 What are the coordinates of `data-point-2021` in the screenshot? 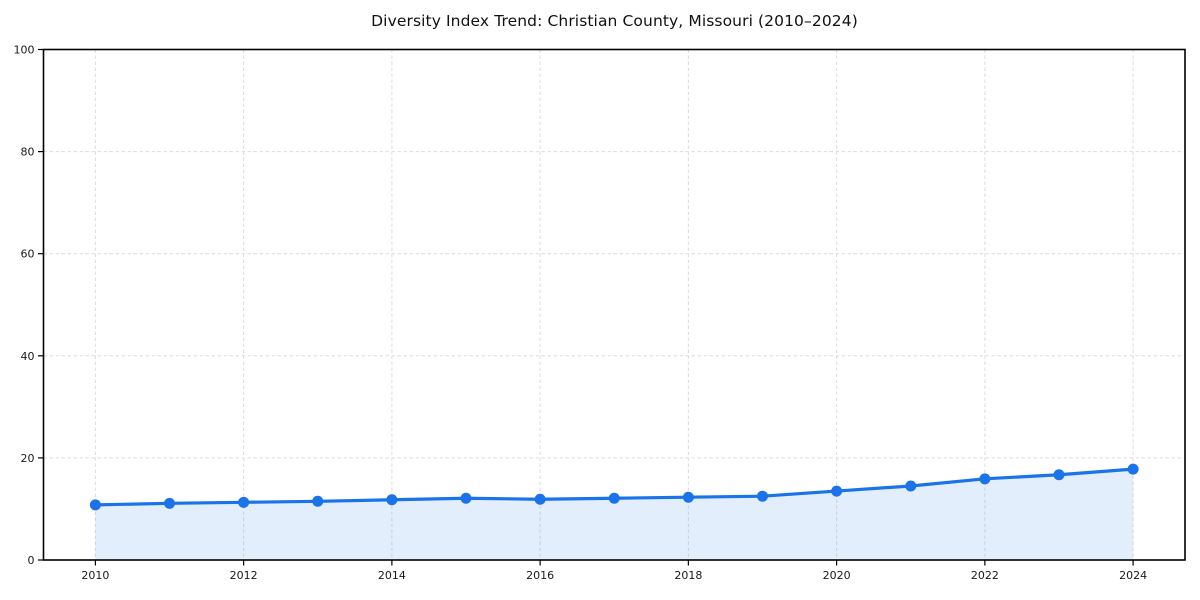 It's located at (911, 486).